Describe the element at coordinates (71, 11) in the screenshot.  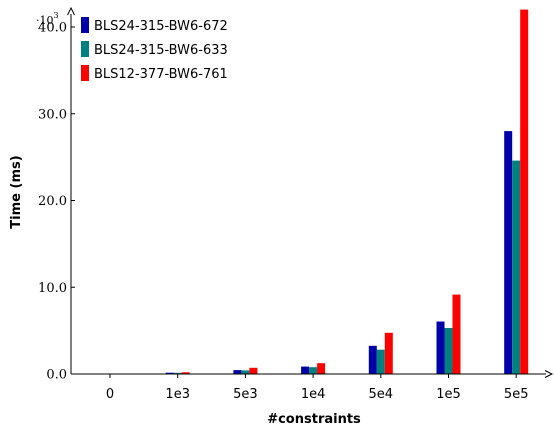
I see `y-axis-arrow` at that location.